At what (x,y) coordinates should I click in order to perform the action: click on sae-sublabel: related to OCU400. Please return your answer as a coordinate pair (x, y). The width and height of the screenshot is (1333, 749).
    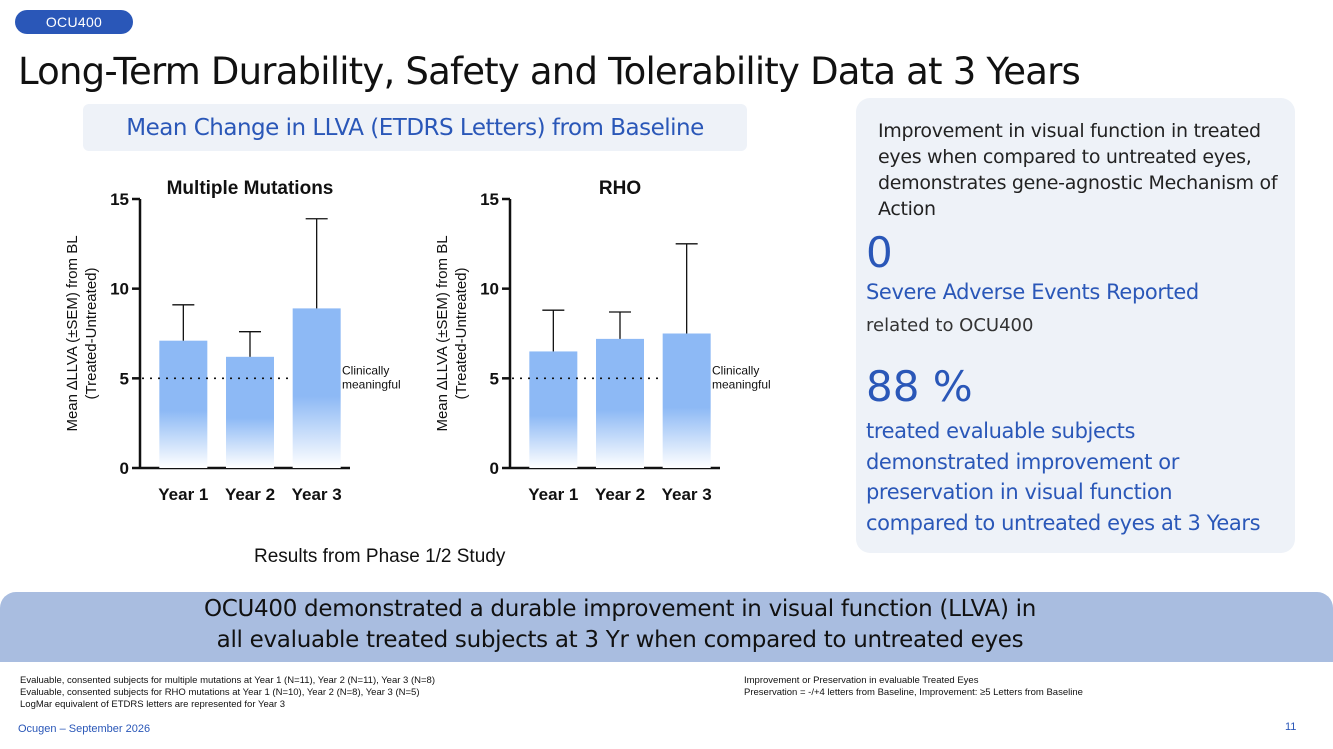
    Looking at the image, I should click on (950, 325).